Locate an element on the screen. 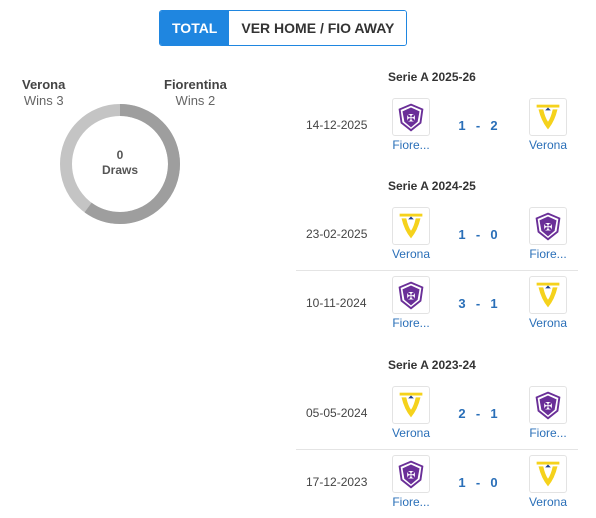 The width and height of the screenshot is (596, 518). results-donut is located at coordinates (120, 164).